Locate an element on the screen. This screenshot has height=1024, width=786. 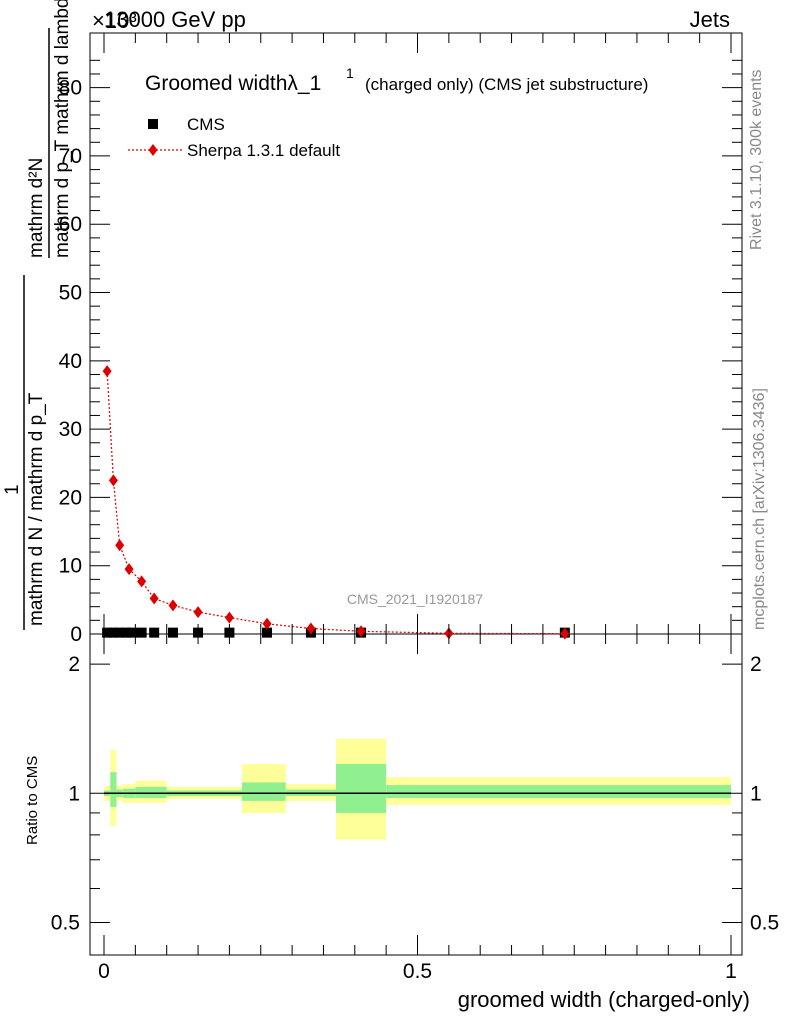
ratio-y-tick-label: 0.5 is located at coordinates (65, 922).